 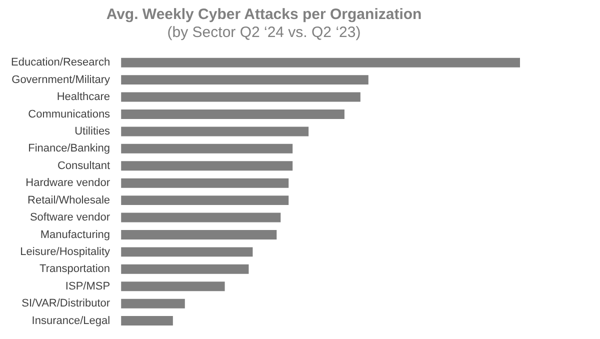 What do you see at coordinates (87, 286) in the screenshot?
I see `y-tick-label: ISP/MSP` at bounding box center [87, 286].